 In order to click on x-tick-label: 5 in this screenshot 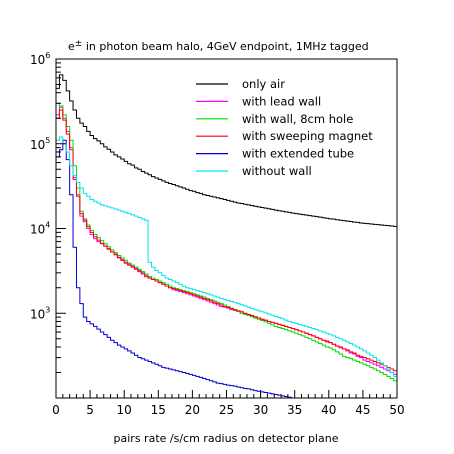, I will do `click(90, 410)`.